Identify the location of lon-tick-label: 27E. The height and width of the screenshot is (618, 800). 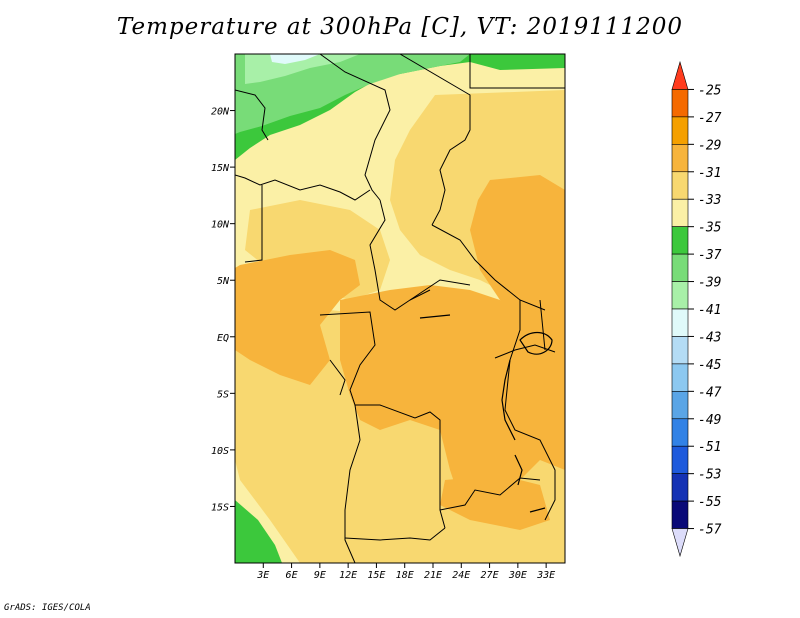
(490, 575).